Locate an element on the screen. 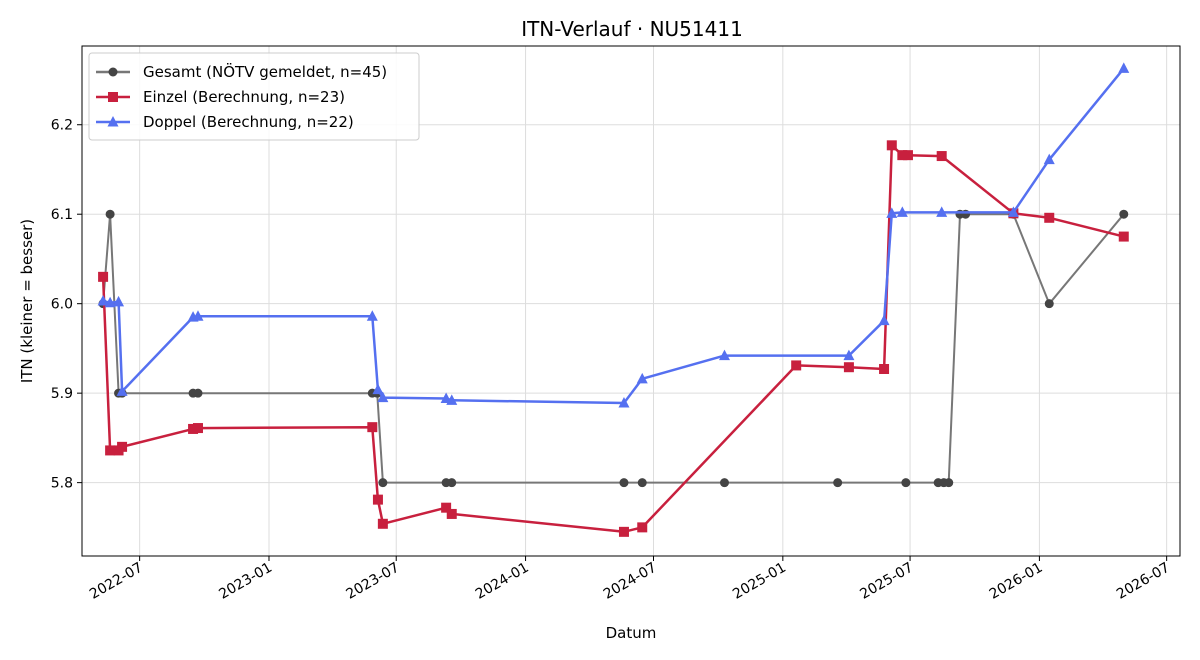 The height and width of the screenshot is (660, 1200). y-axis: 5.8 5.9 6.0 6.1 6.2 is located at coordinates (66, 305).